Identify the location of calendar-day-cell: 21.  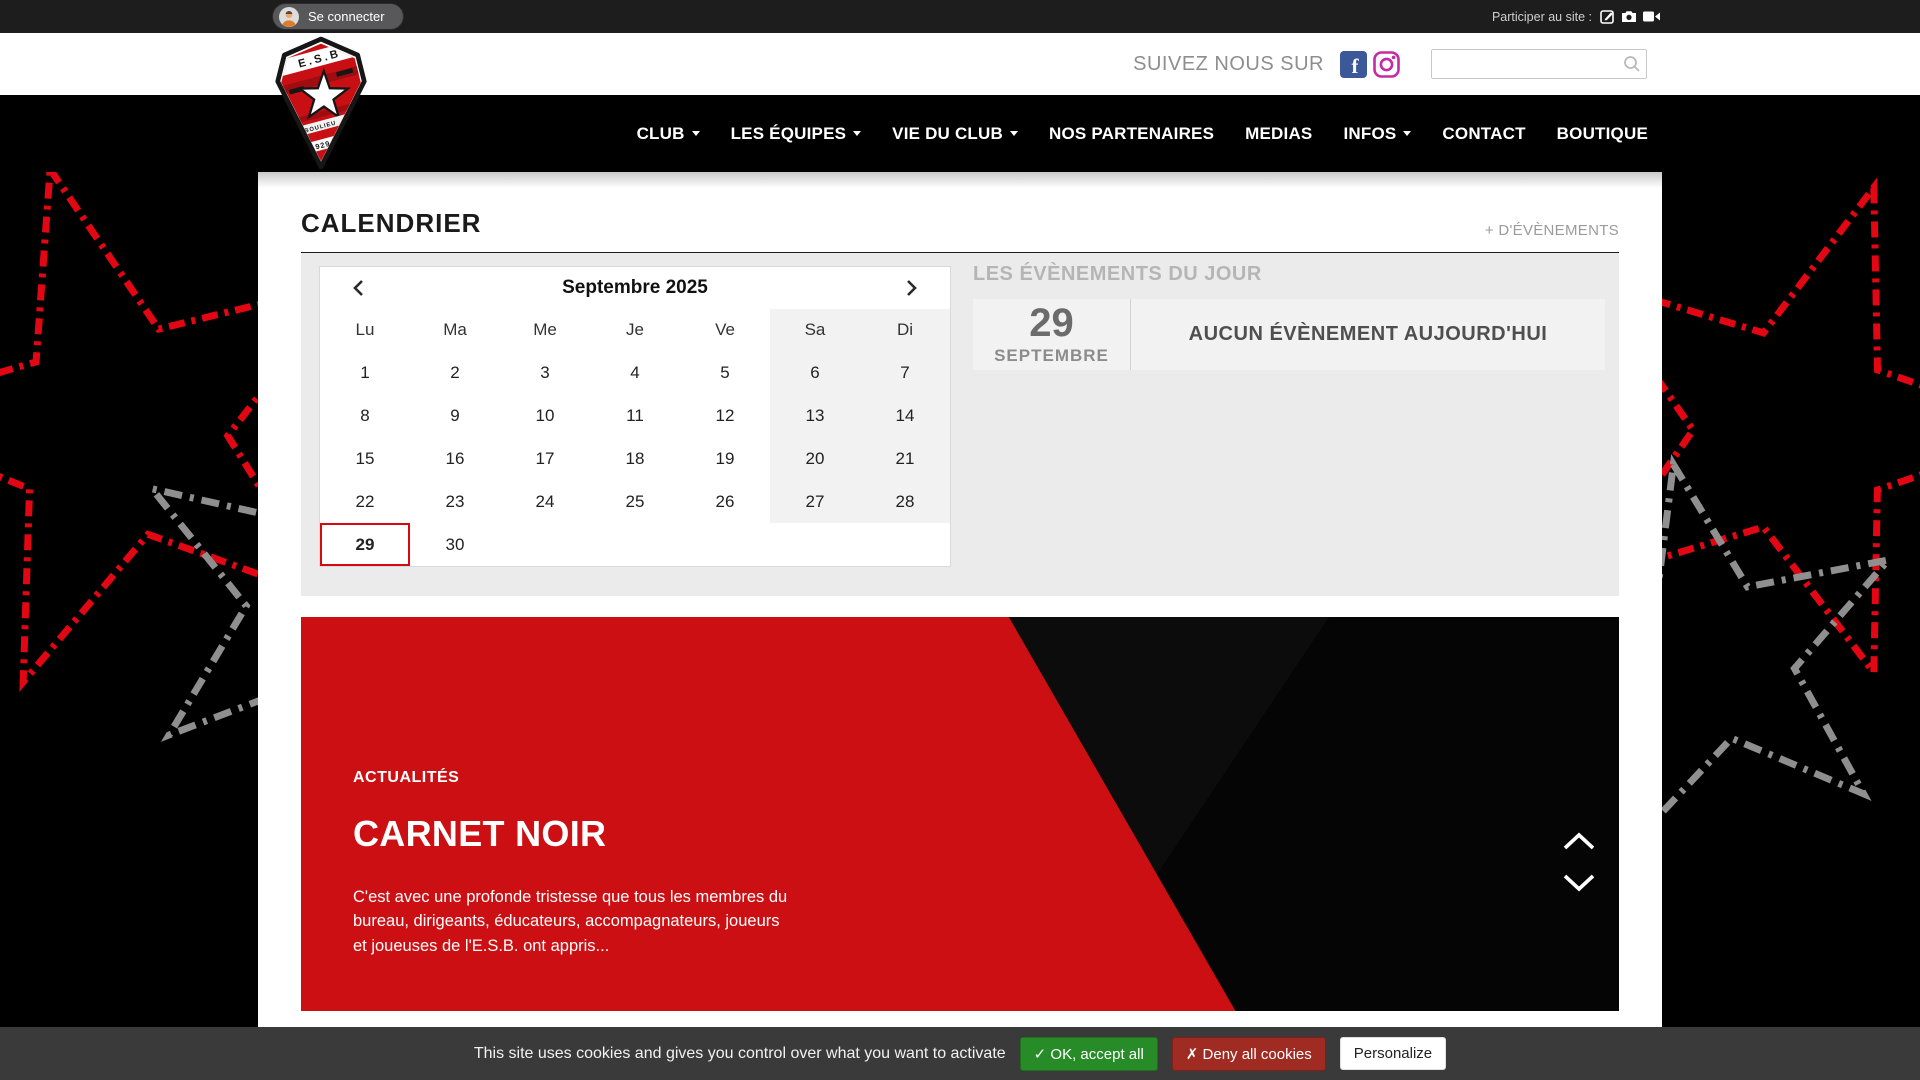
(905, 458).